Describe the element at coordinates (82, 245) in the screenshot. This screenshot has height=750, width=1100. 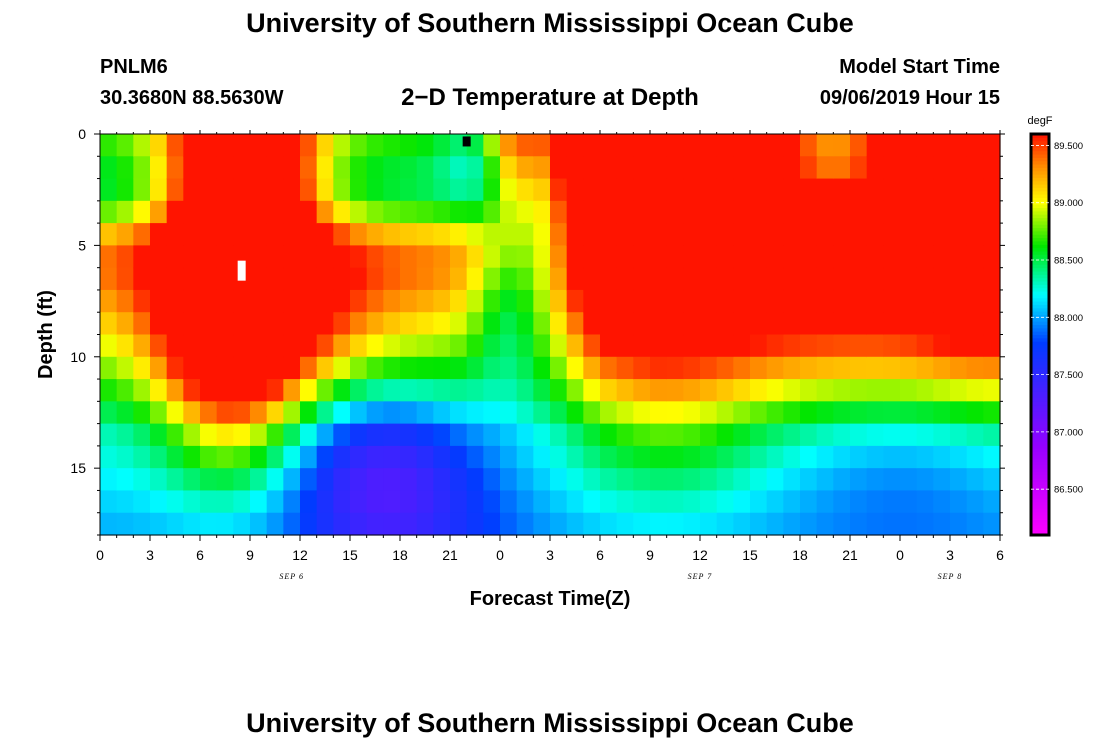
I see `y-tick-label: 5` at that location.